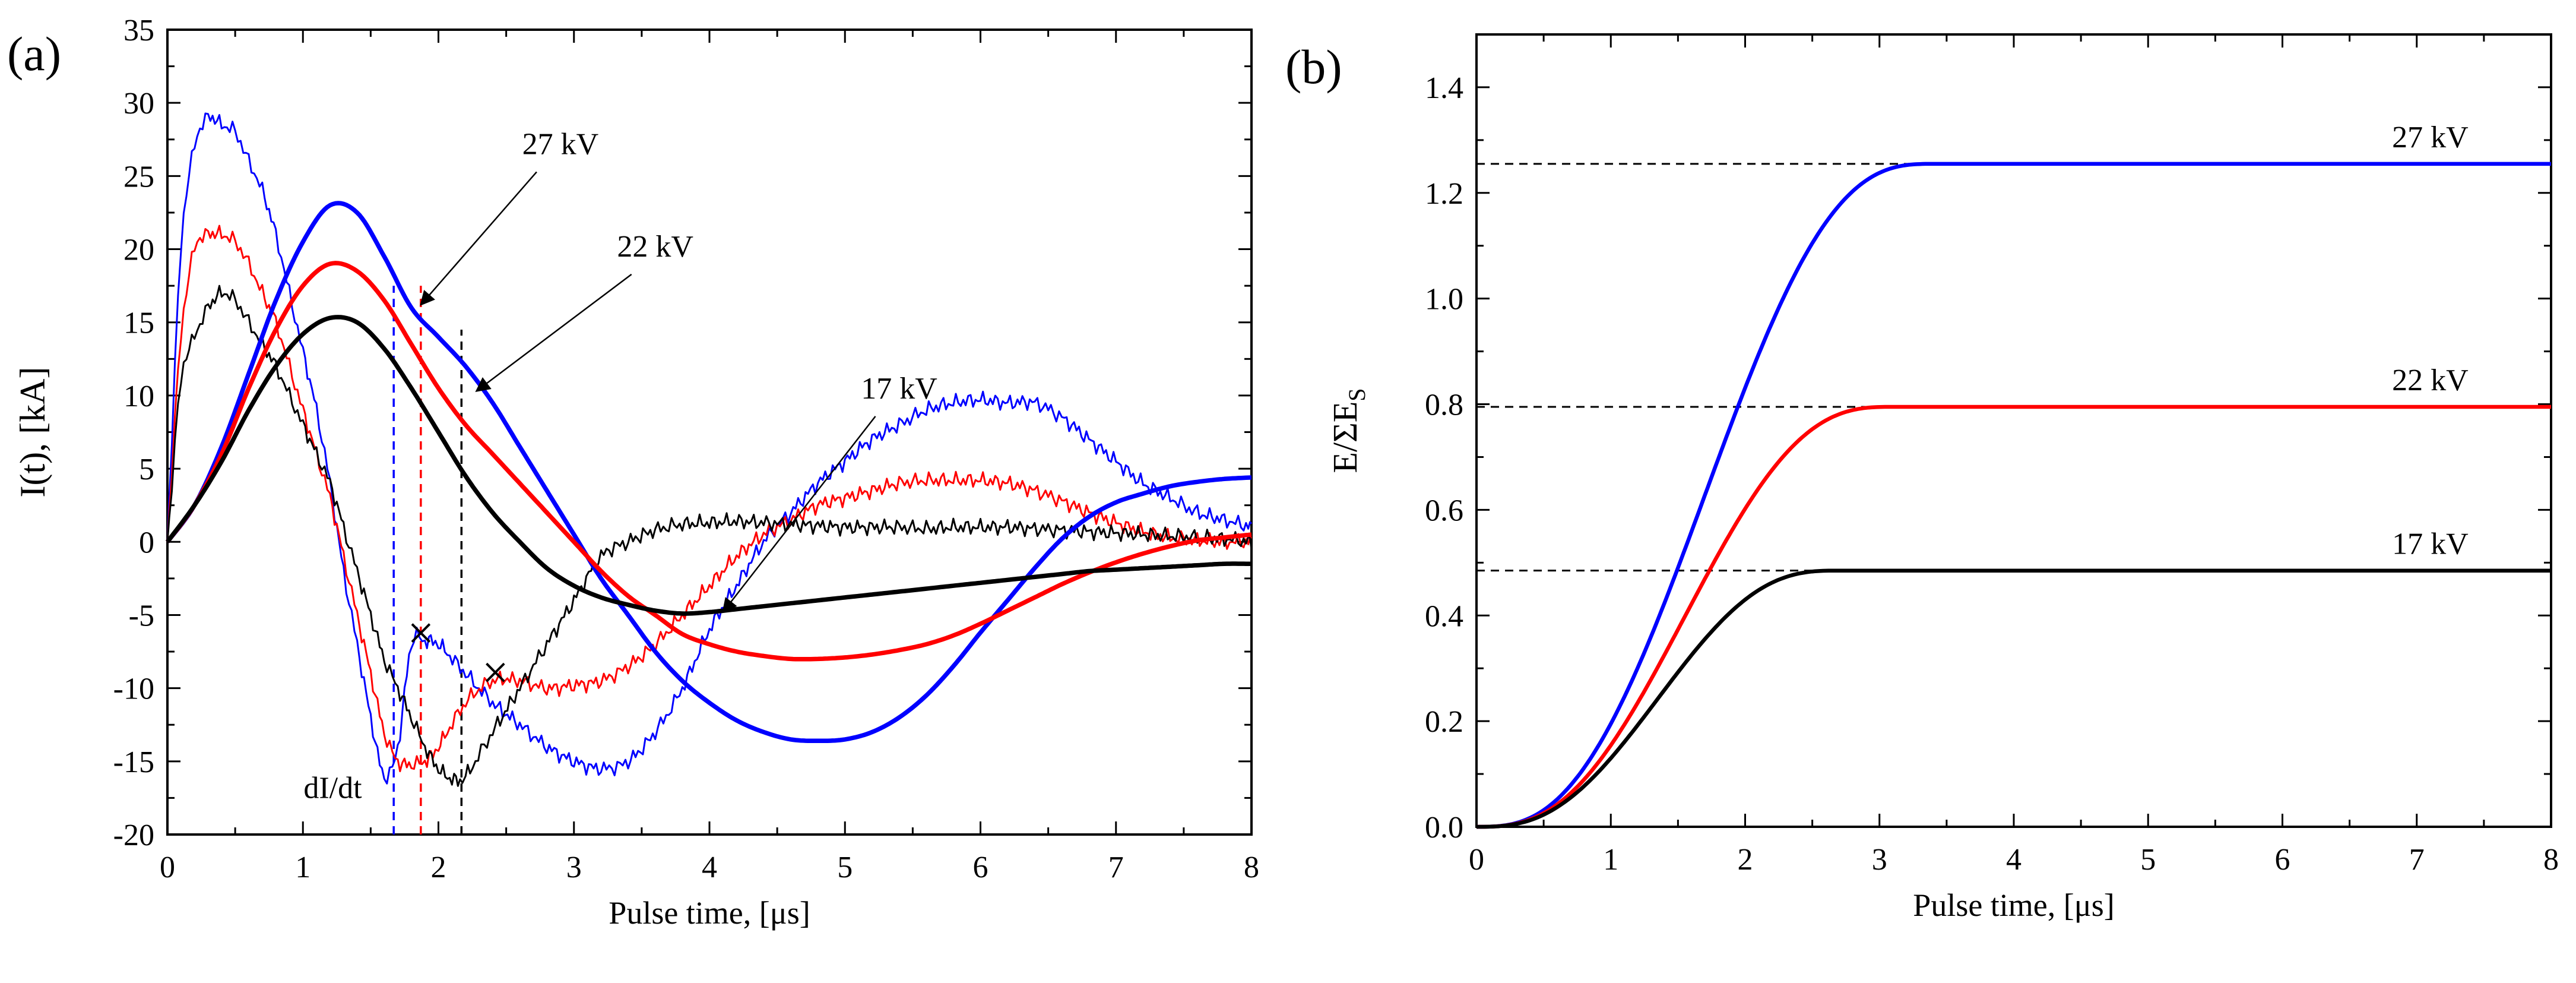 Image resolution: width=2576 pixels, height=983 pixels. I want to click on y-tick-label: 0.8, so click(1444, 405).